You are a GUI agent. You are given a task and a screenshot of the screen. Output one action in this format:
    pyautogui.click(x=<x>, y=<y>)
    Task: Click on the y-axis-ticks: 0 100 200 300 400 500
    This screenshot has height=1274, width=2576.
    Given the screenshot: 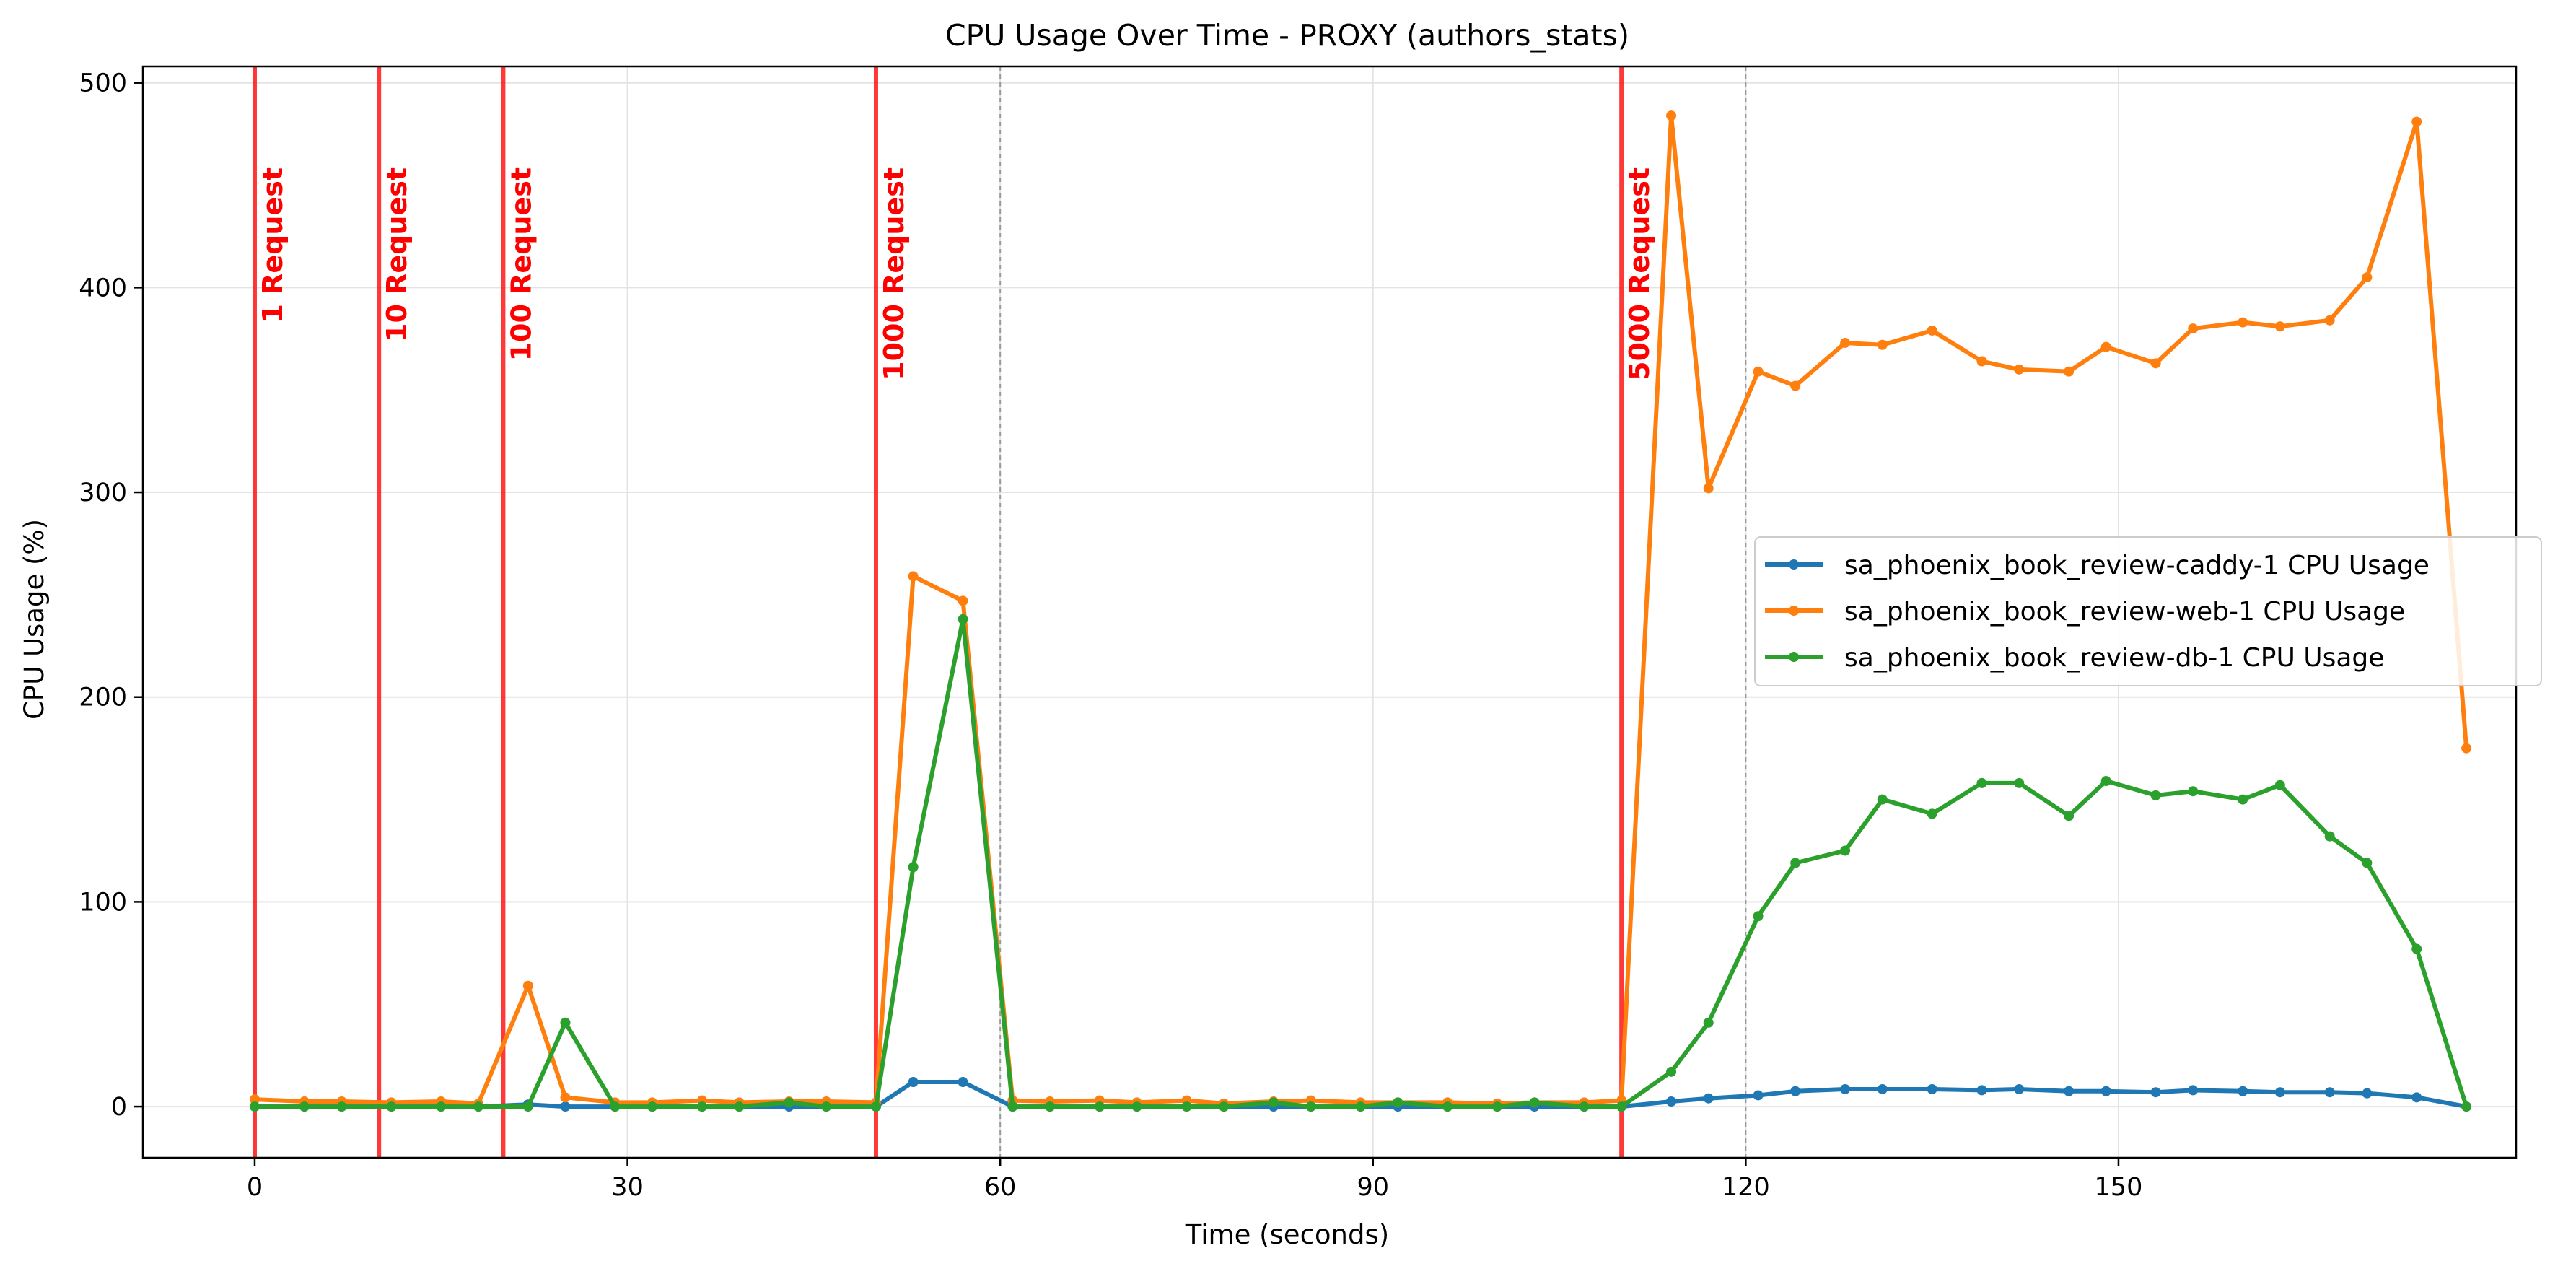 What is the action you would take?
    pyautogui.click(x=111, y=595)
    